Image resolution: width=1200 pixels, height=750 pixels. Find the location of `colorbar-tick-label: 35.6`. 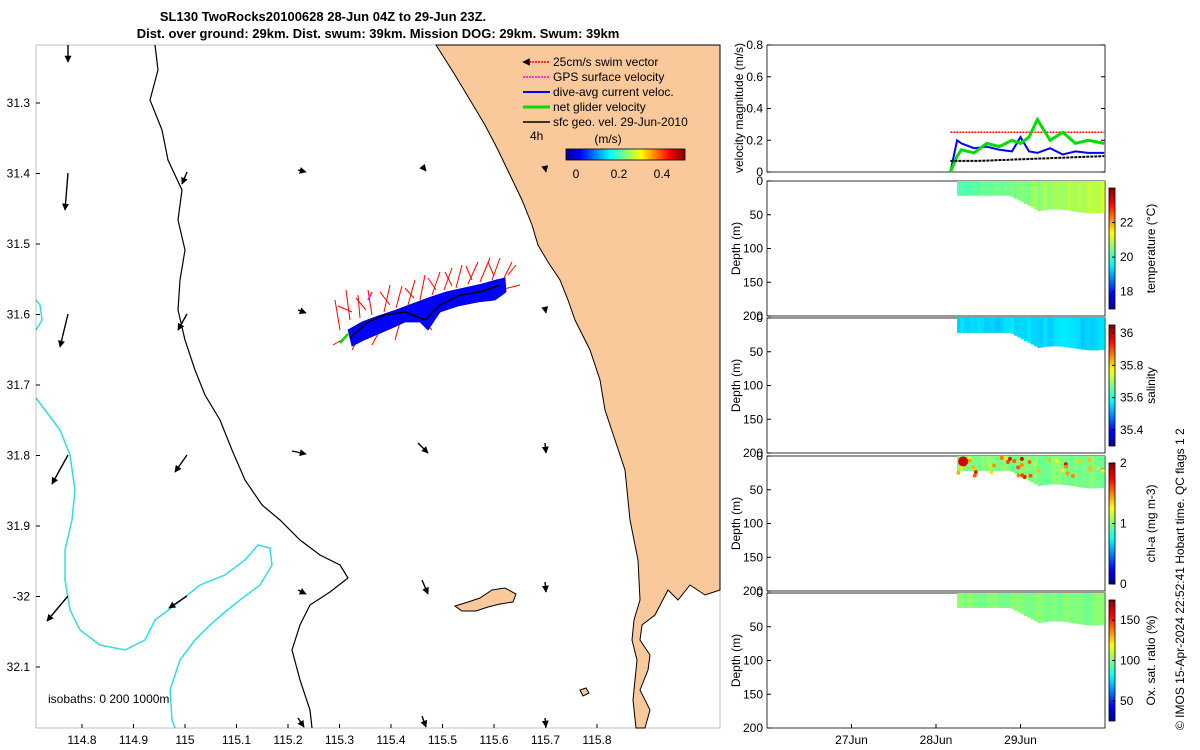

colorbar-tick-label: 35.6 is located at coordinates (1132, 398).